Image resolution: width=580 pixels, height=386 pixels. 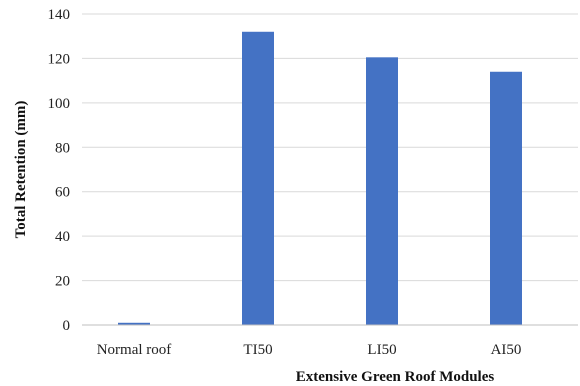 I want to click on y-tick-label: 40, so click(x=62, y=237).